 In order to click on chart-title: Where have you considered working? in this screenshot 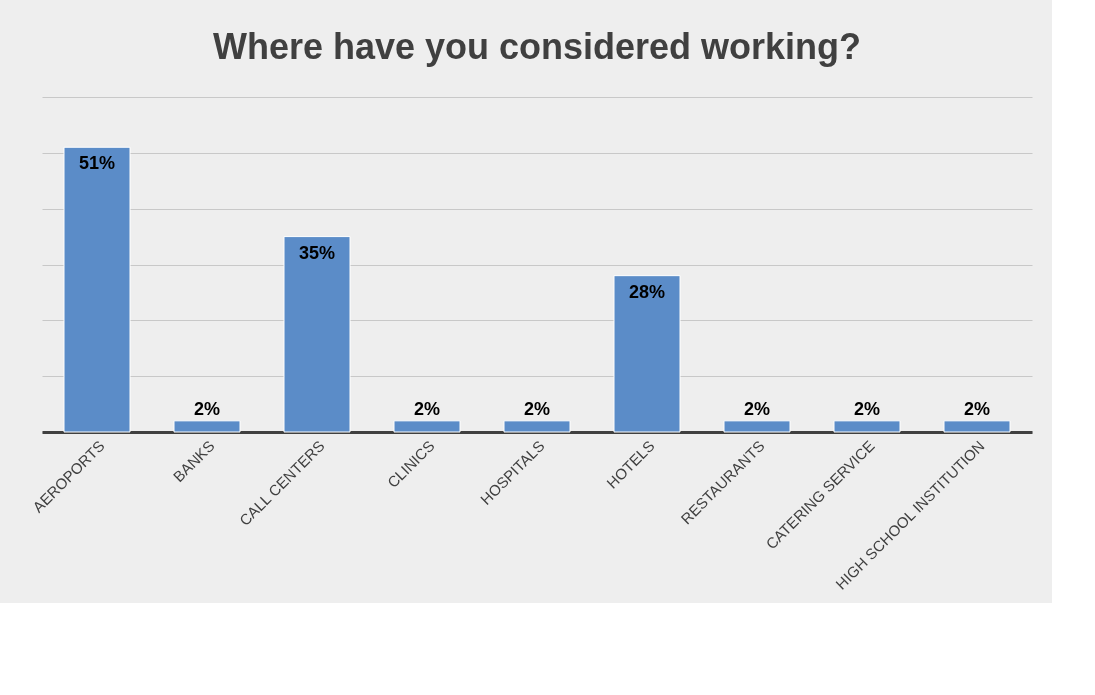, I will do `click(537, 46)`.